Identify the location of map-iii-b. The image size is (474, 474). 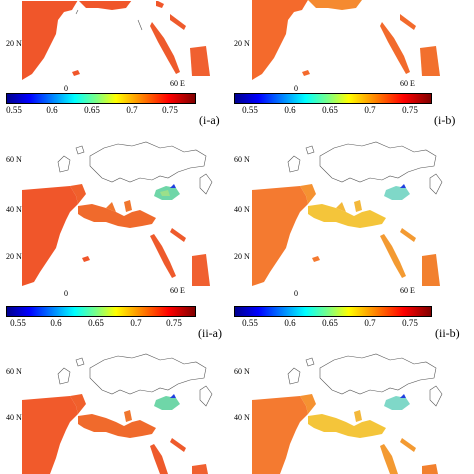
(348, 412).